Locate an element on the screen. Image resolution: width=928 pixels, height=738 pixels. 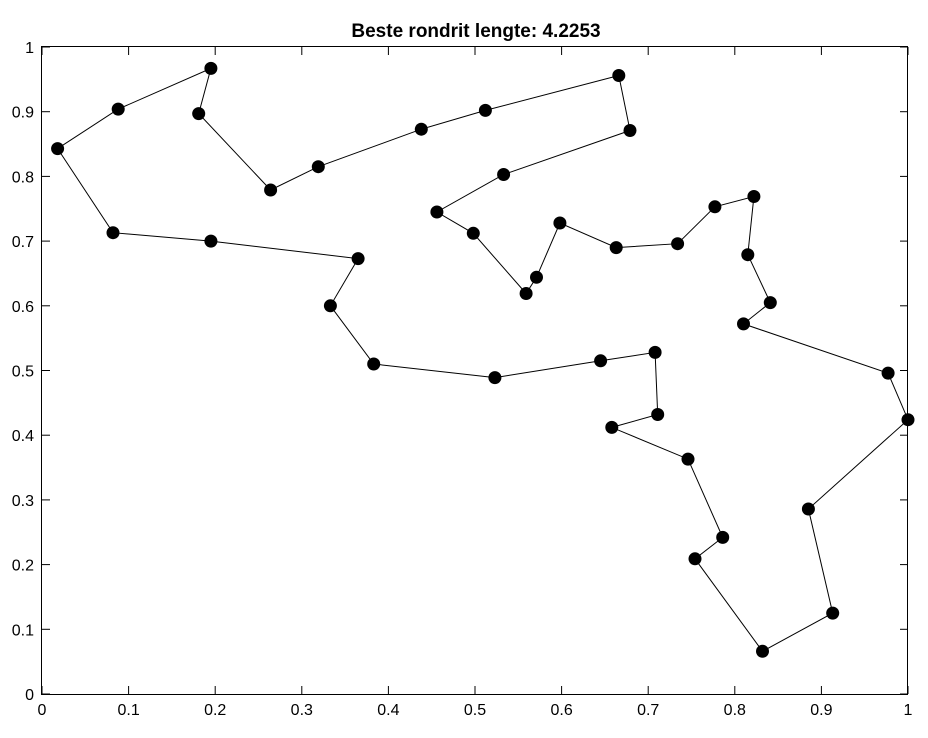
y-tick-label: 0.3 is located at coordinates (23, 501).